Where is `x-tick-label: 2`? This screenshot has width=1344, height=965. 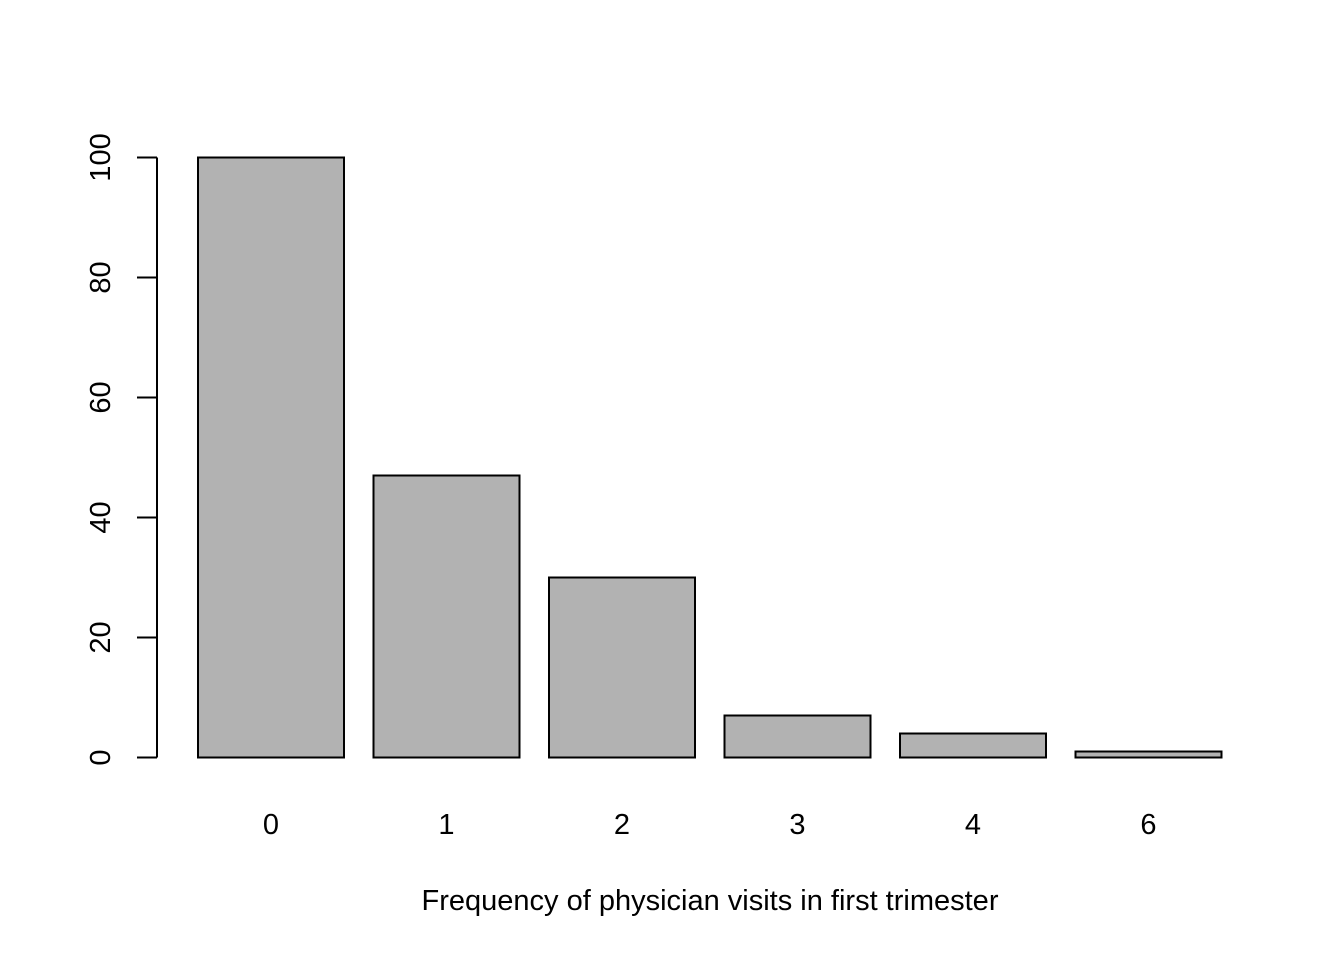 x-tick-label: 2 is located at coordinates (622, 825).